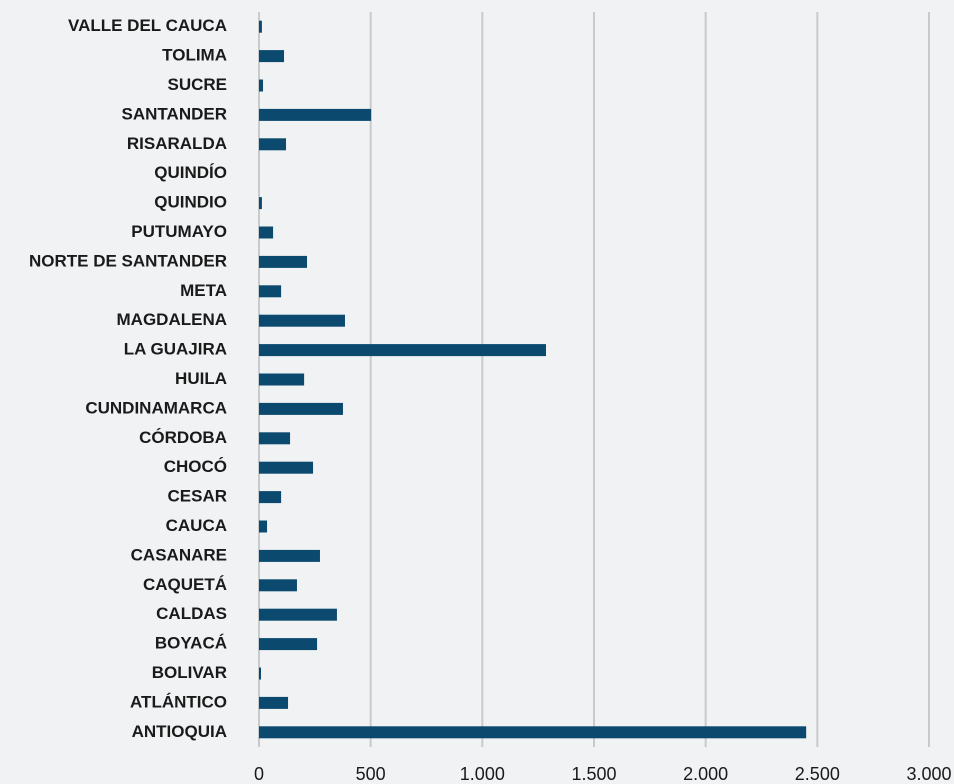 The width and height of the screenshot is (954, 784). I want to click on y-tick-label: TOLIMA, so click(194, 55).